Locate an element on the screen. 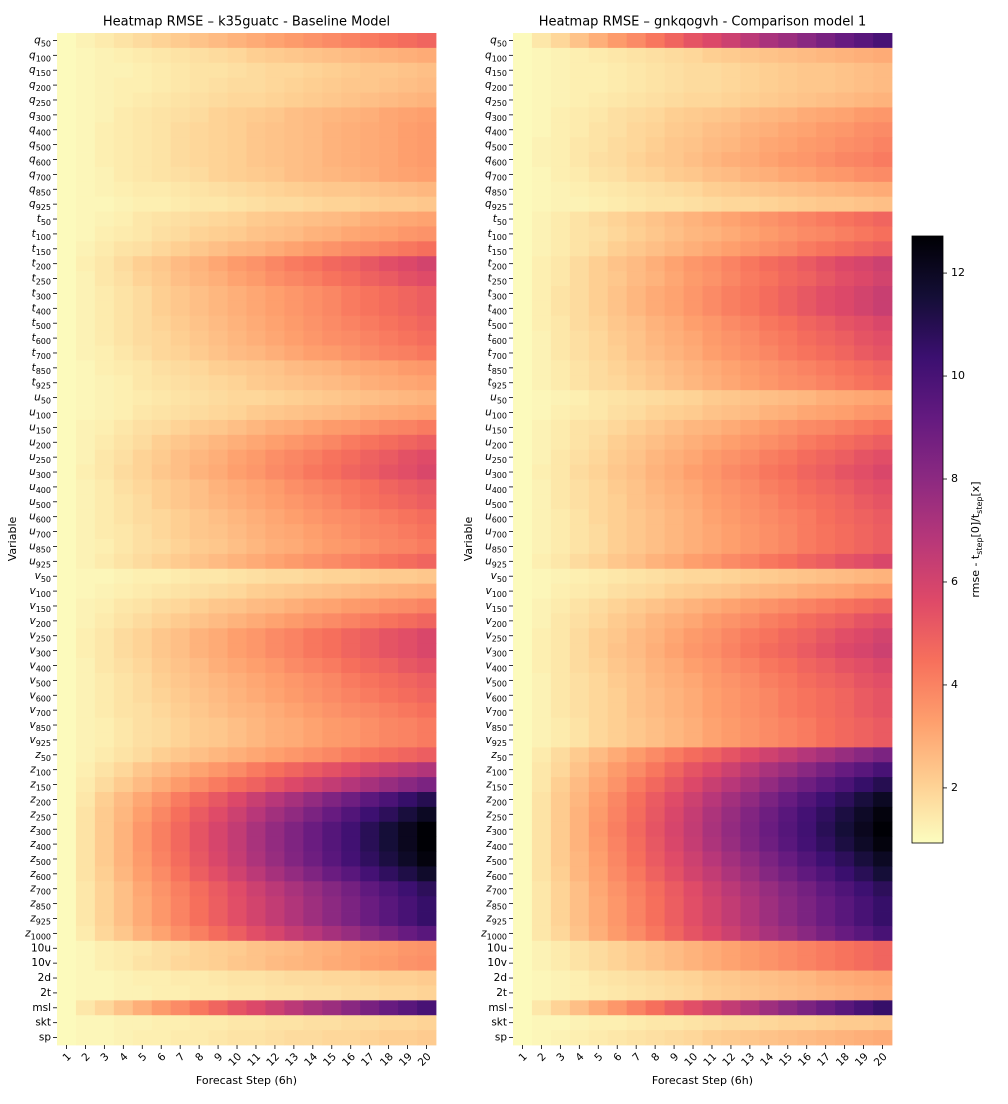  y-tick-label-sub: 150 is located at coordinates (499, 787).